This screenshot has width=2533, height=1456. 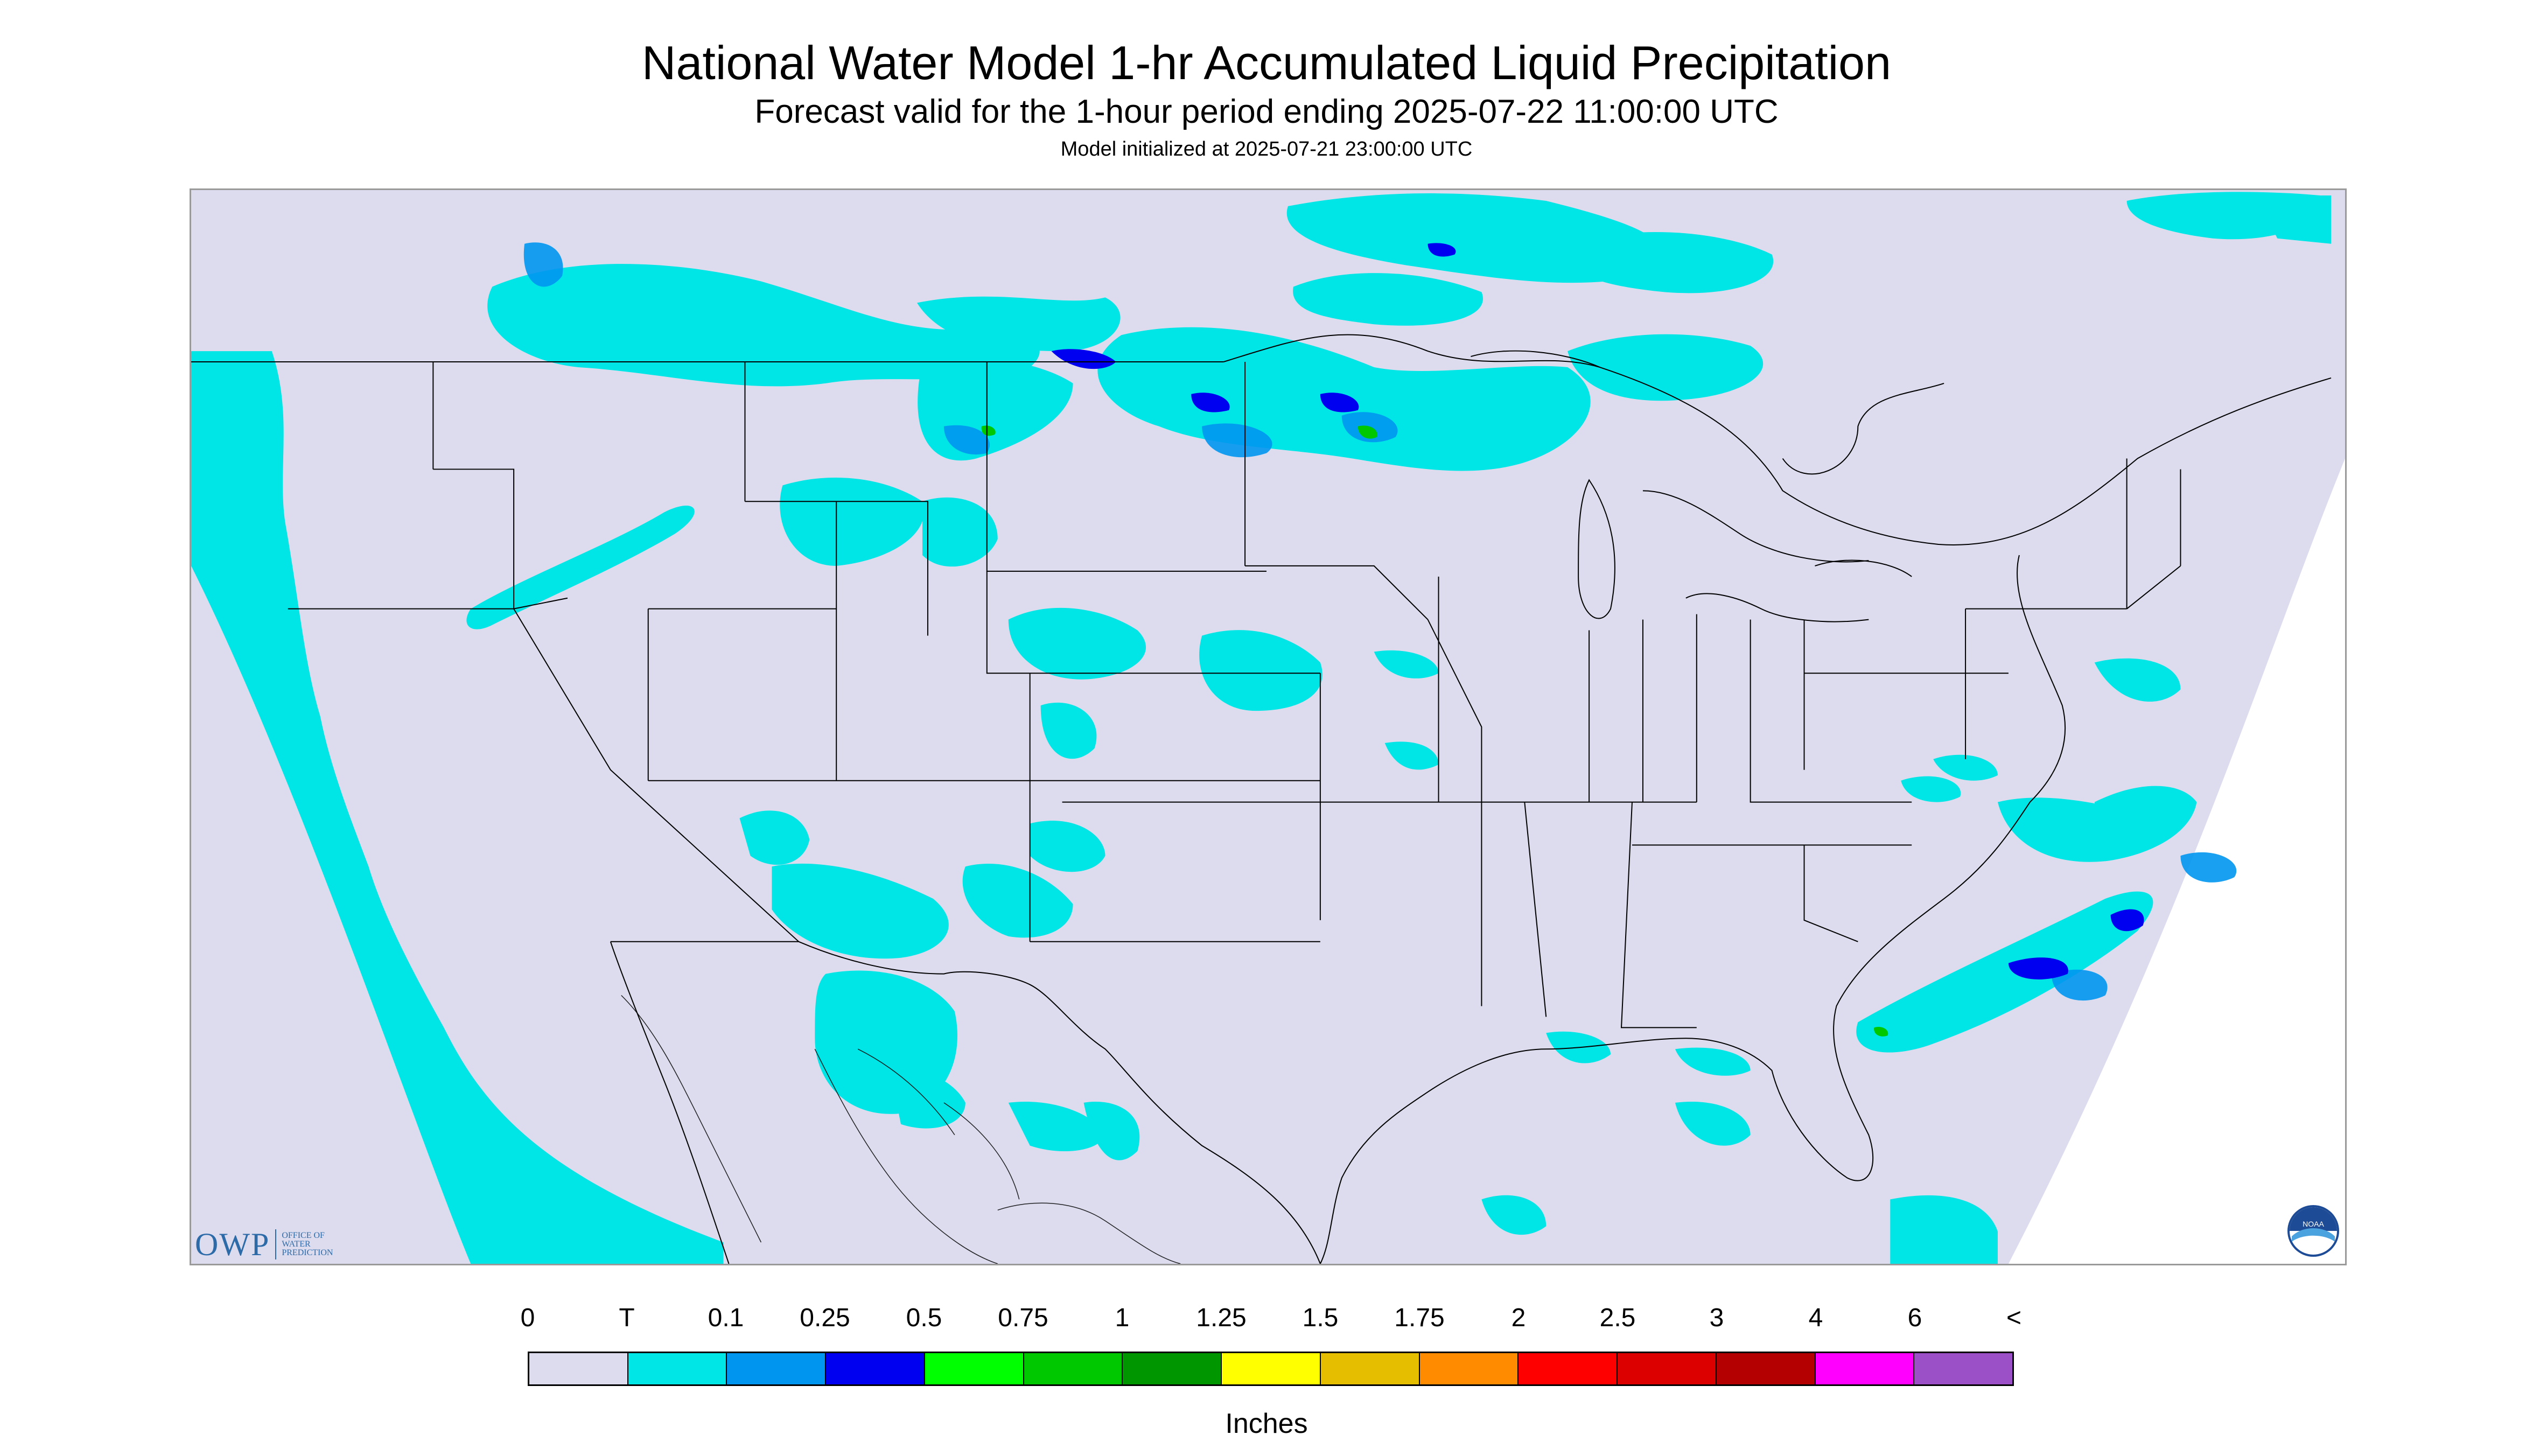 I want to click on legend-label: 2.5, so click(x=1618, y=1318).